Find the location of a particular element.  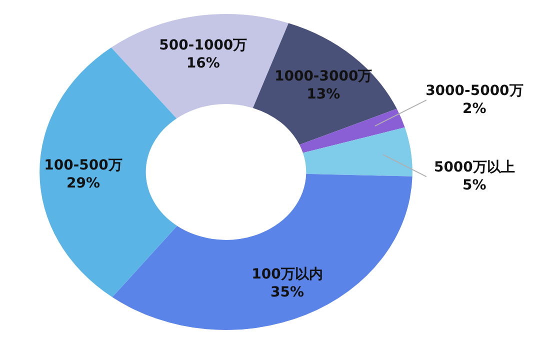

slice-label: 3000-5000万 is located at coordinates (475, 91).